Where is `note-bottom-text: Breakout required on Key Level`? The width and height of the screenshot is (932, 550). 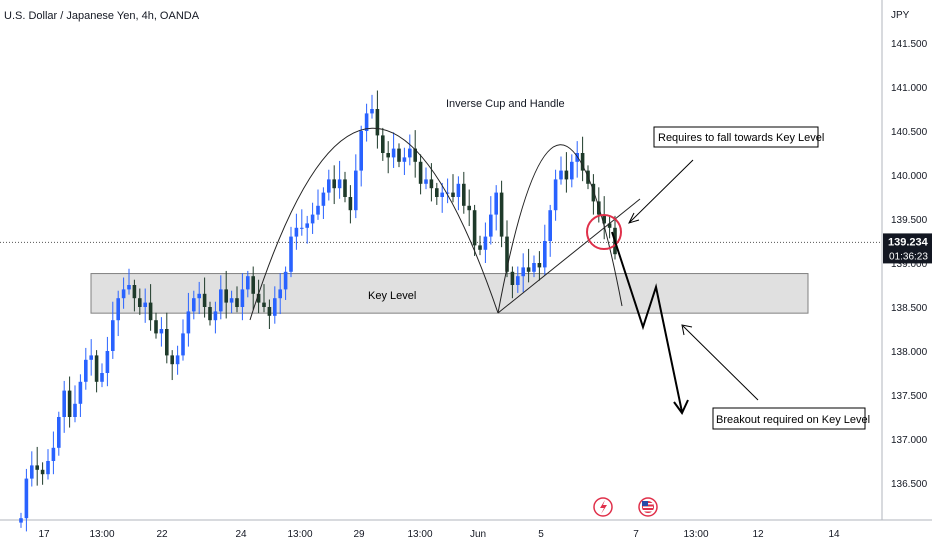
note-bottom-text: Breakout required on Key Level is located at coordinates (793, 420).